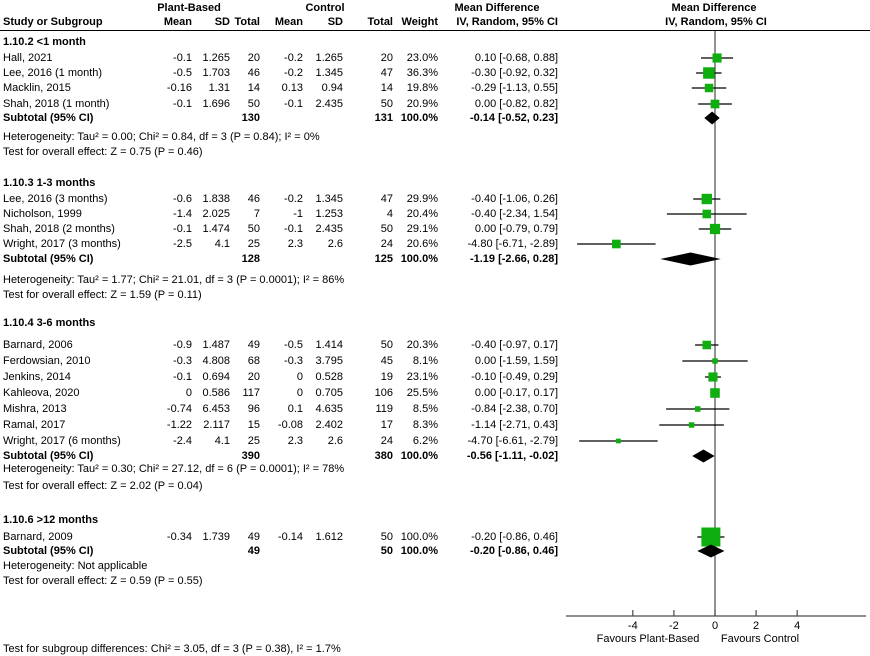  I want to click on md-ci-text: -0.29 [-1.13, 0.55], so click(514, 88).